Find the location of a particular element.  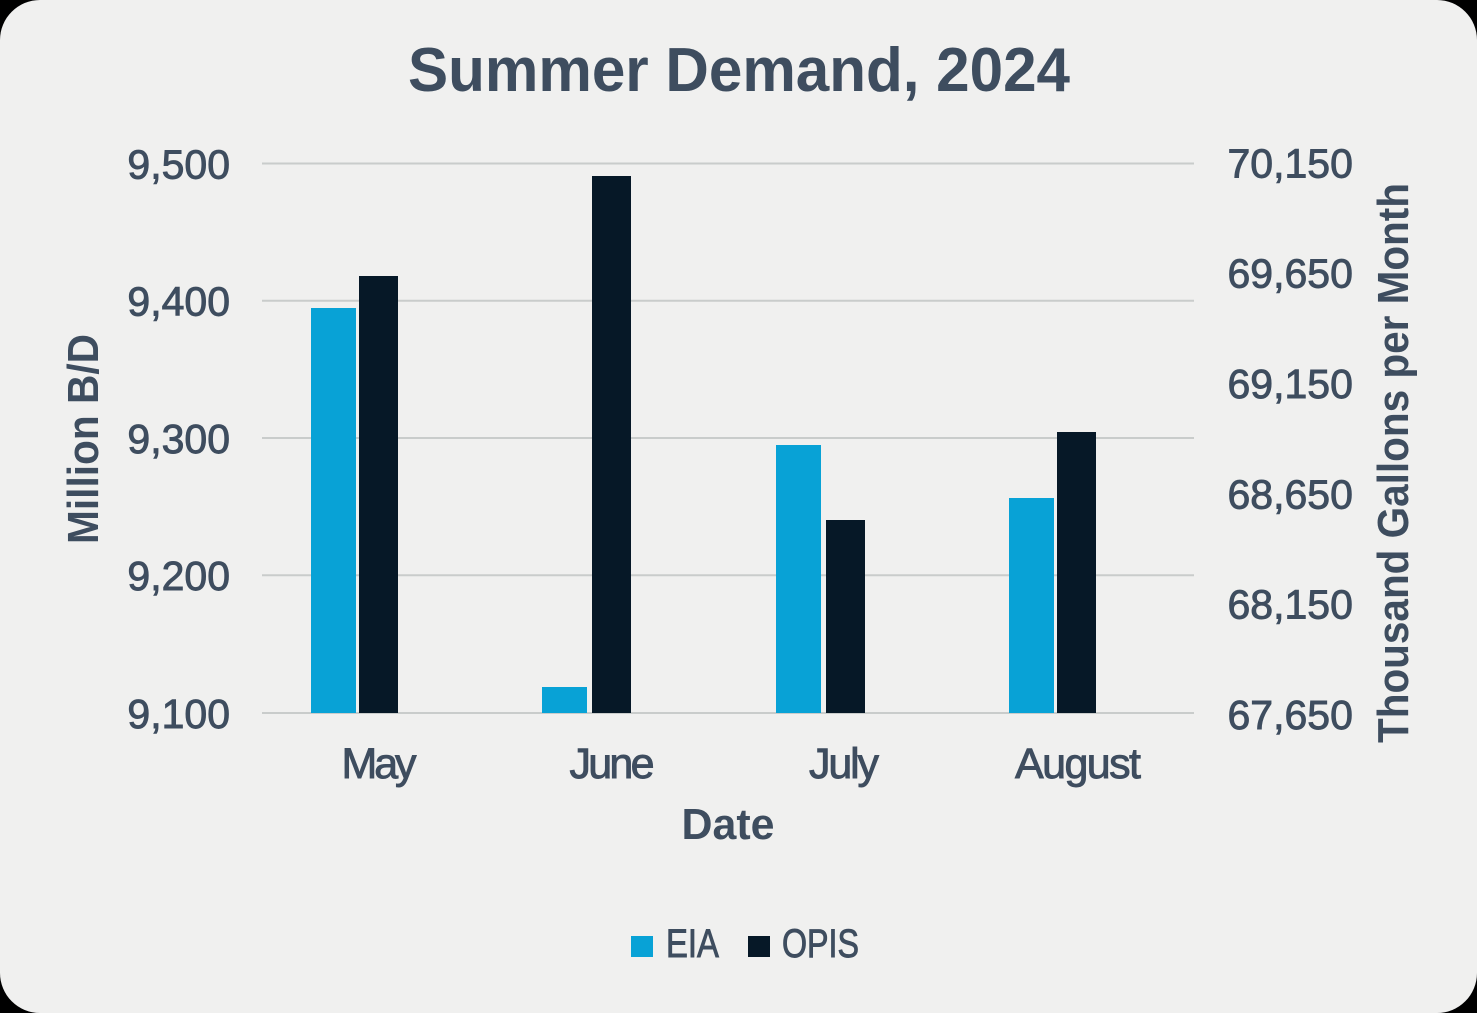

svg-text: Summer Demand, 2024 is located at coordinates (739, 70).